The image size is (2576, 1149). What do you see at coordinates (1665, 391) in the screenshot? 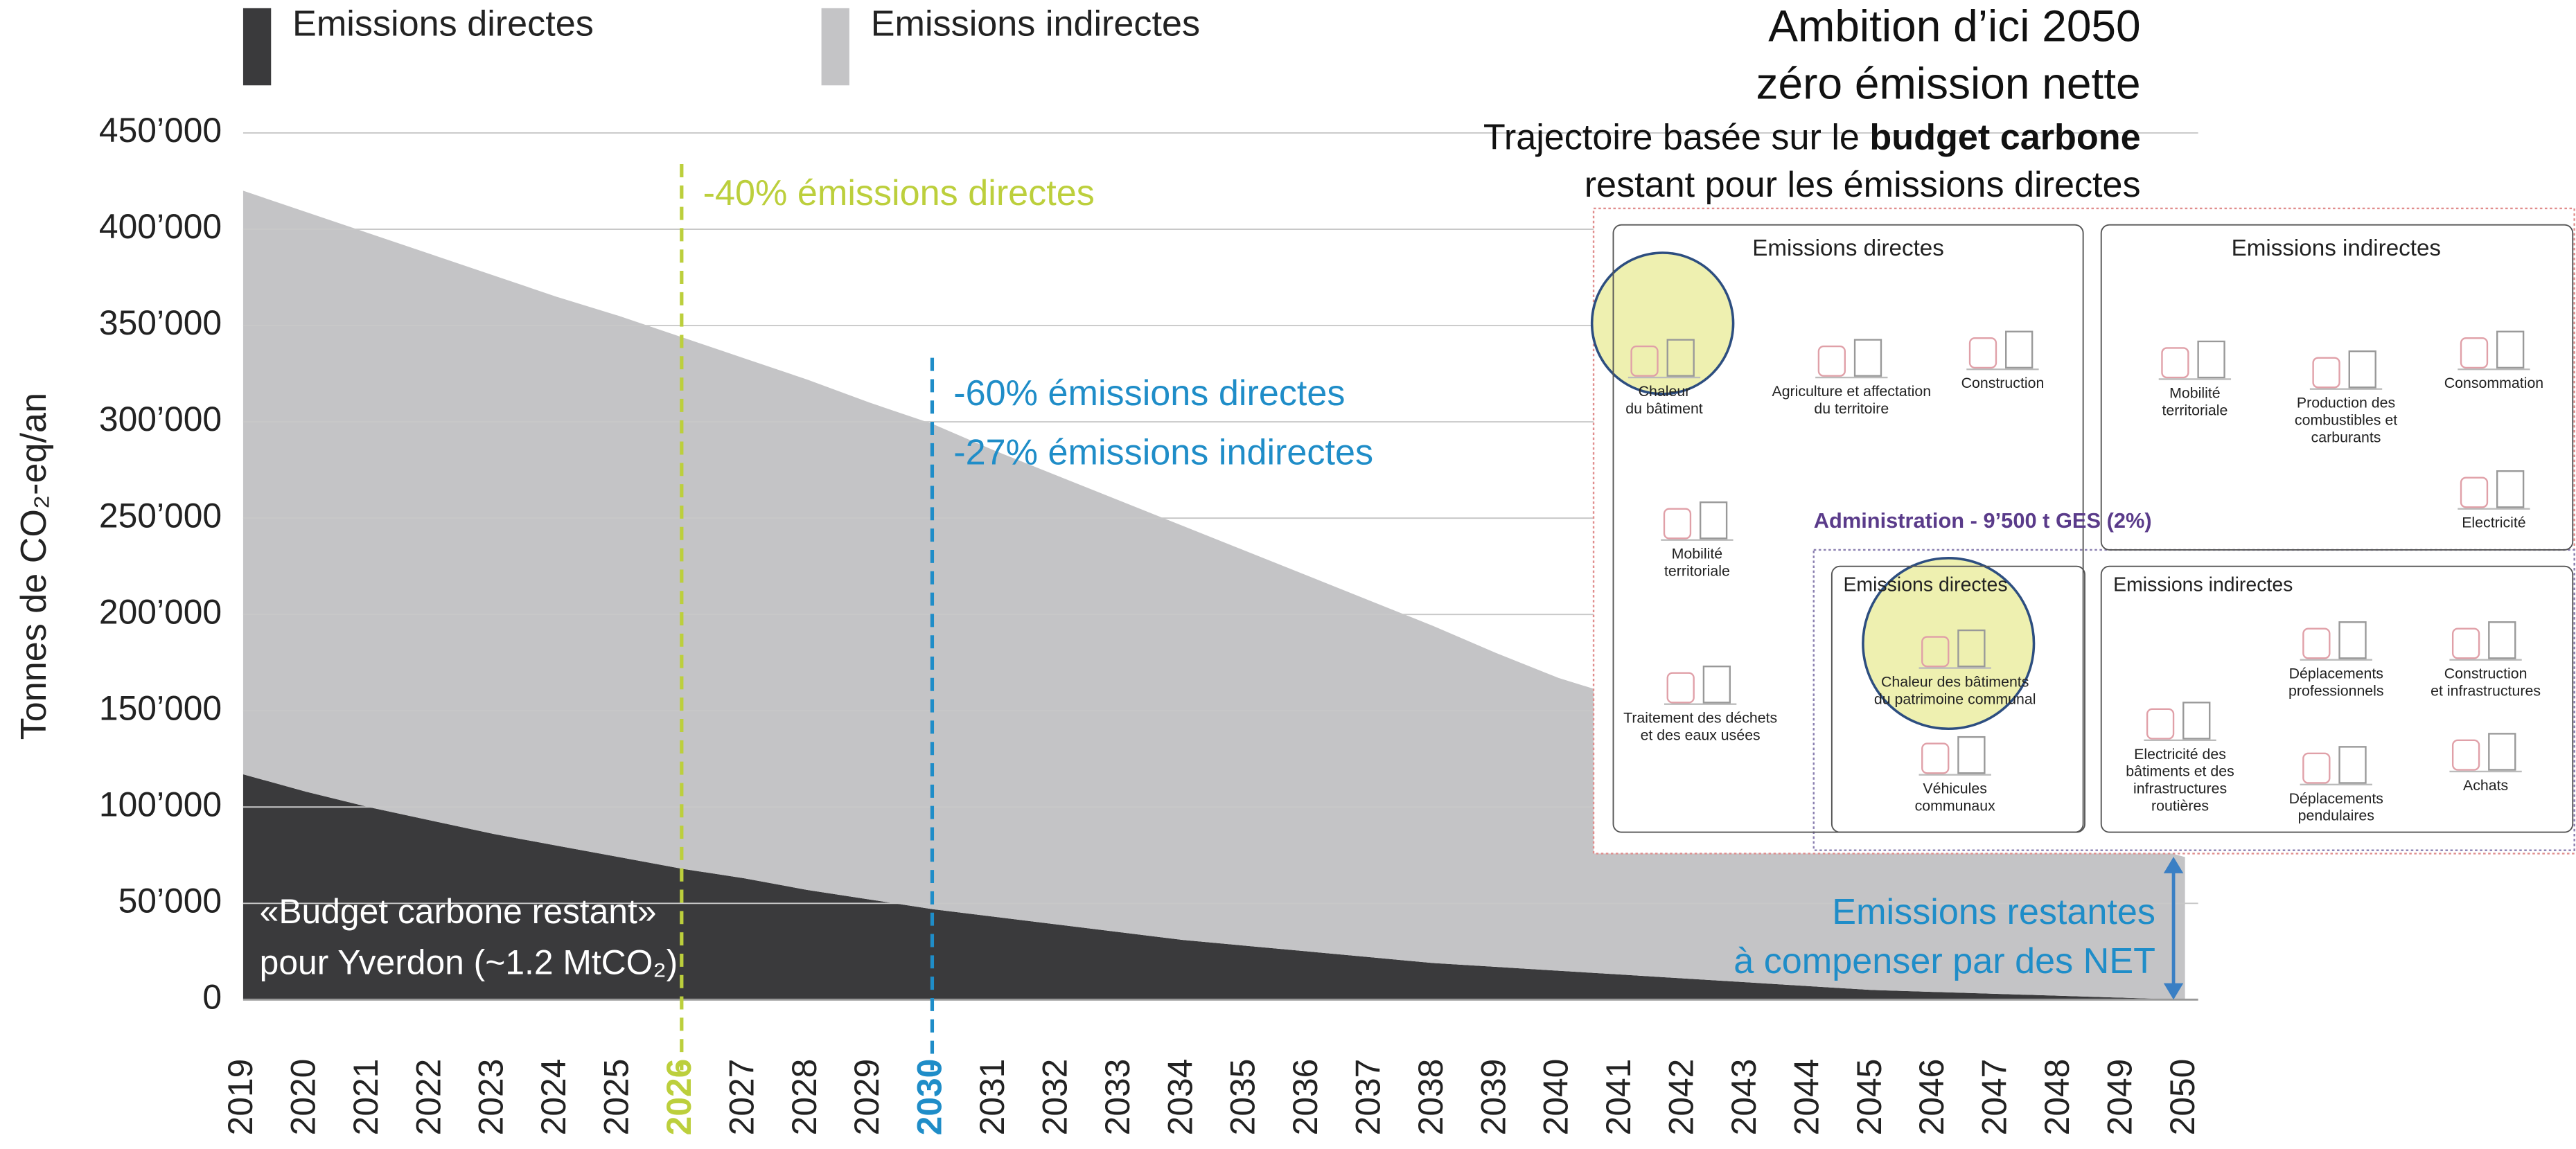
I see `item-label: Chaleur` at bounding box center [1665, 391].